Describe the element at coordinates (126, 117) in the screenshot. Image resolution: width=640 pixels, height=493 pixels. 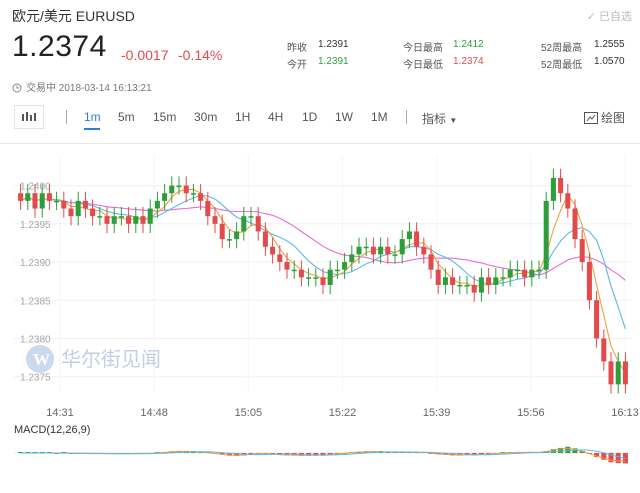
I see `timeframe-5m: 5m` at that location.